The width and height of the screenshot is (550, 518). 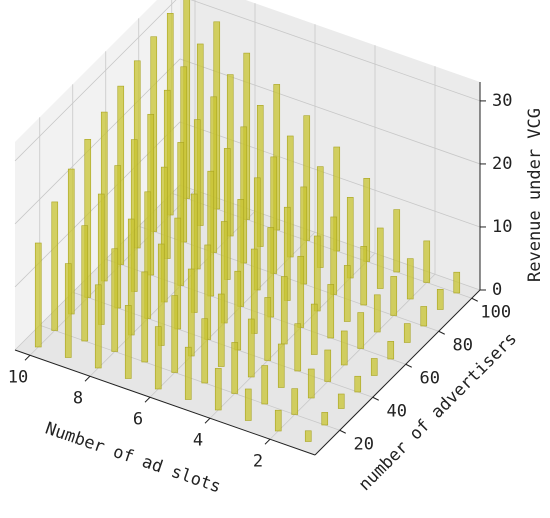 I want to click on z-tick-label: 30, so click(x=502, y=101).